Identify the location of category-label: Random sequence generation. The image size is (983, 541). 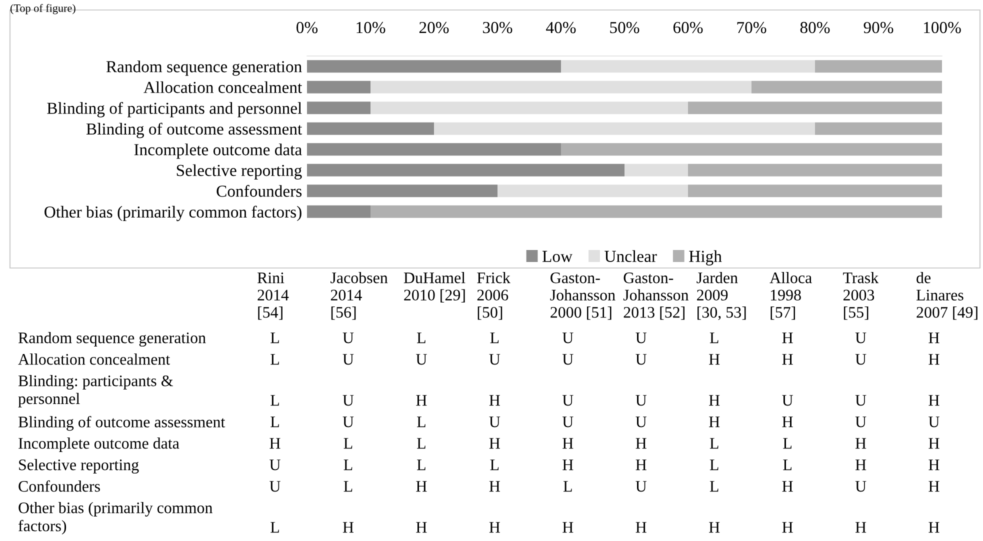
(112, 339).